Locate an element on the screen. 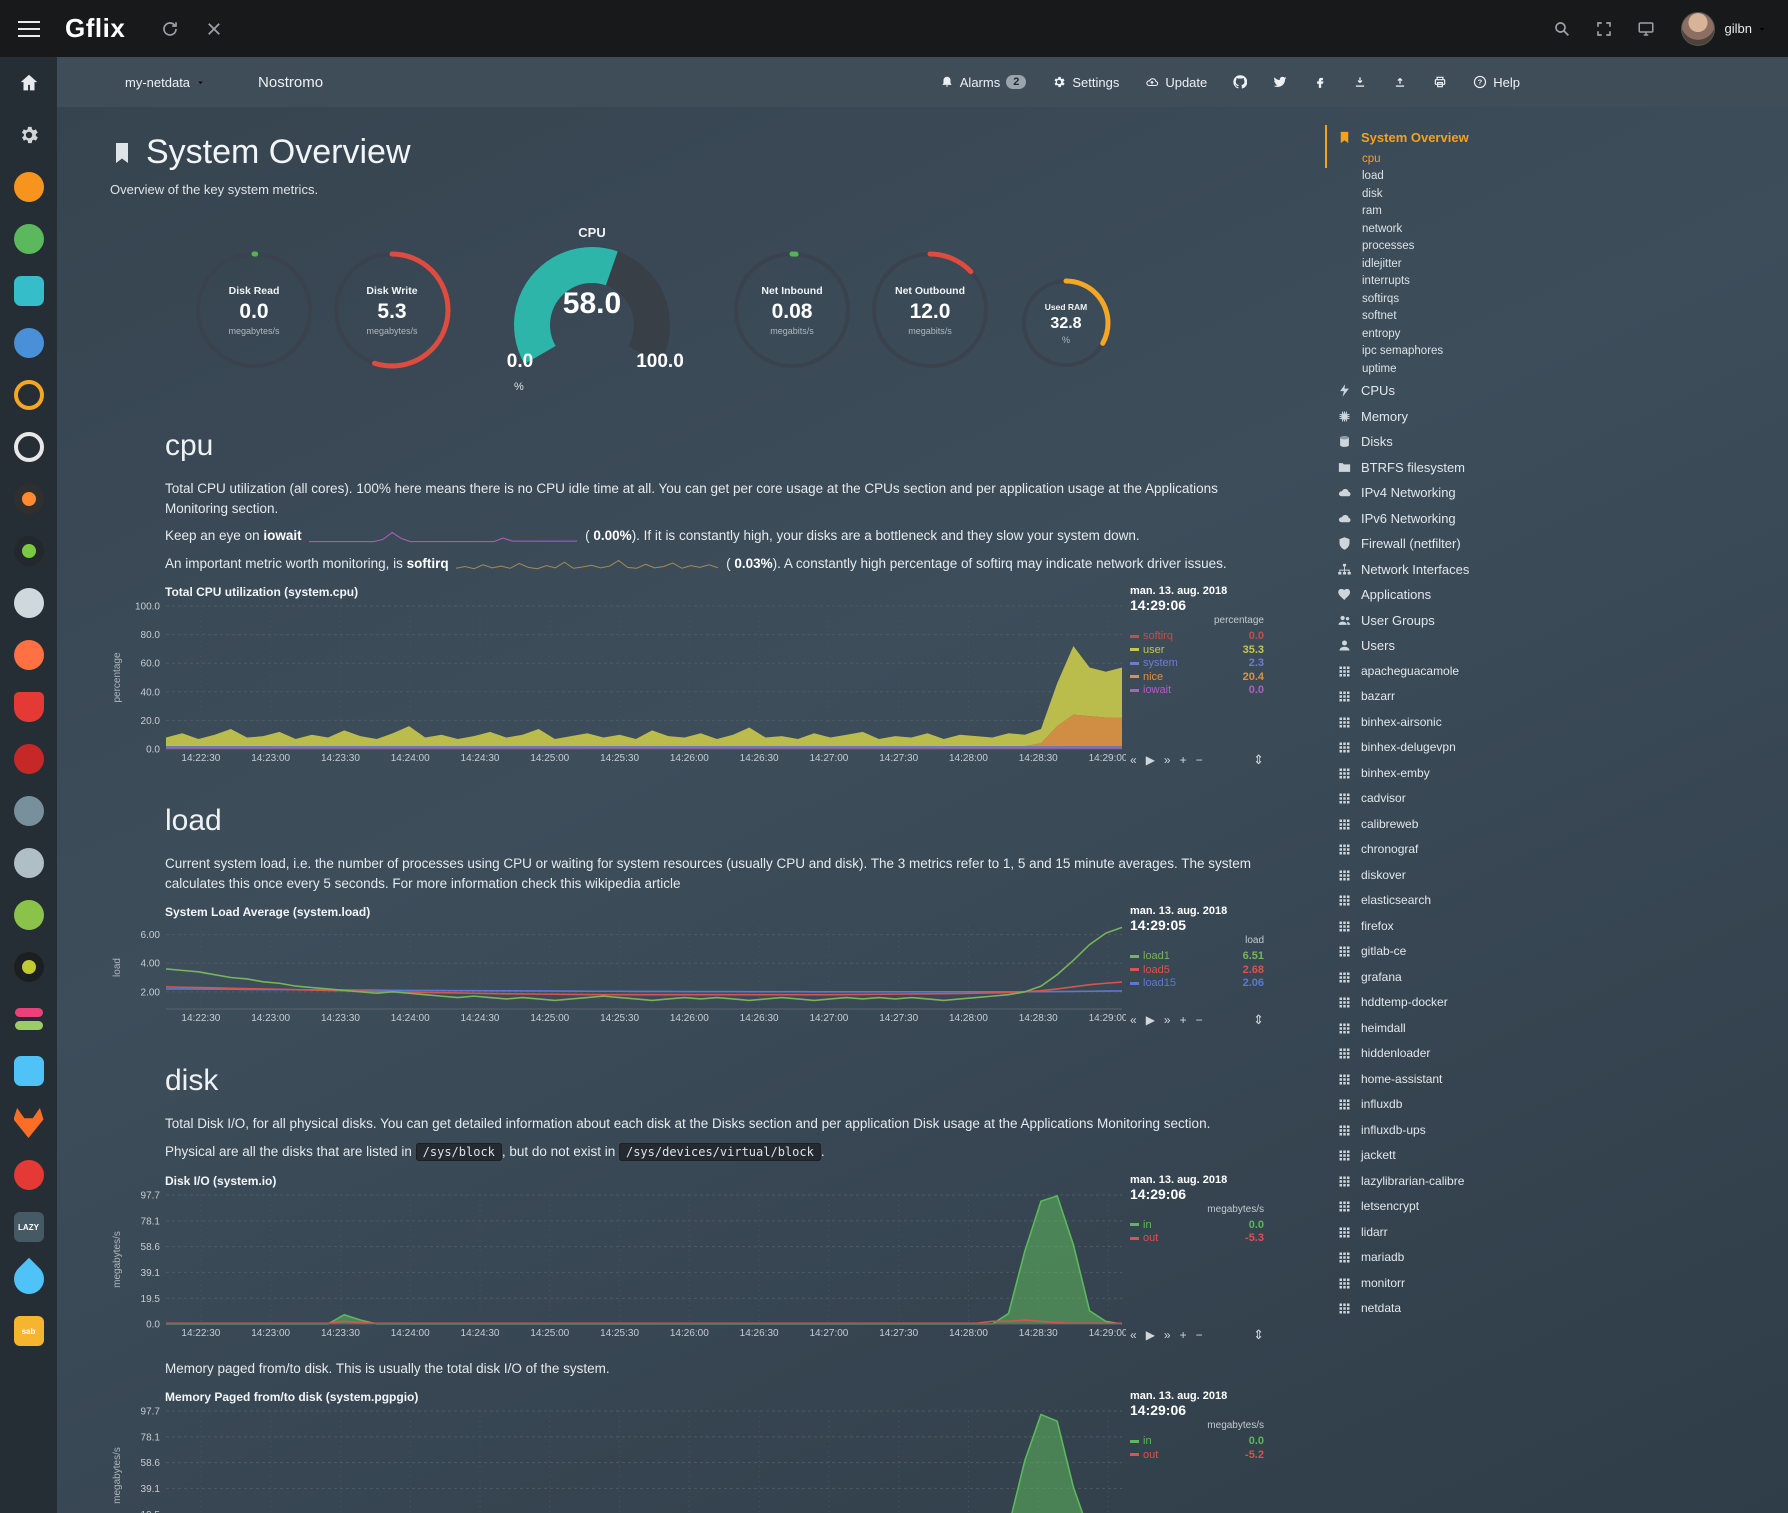  gauge-disk-read: Disk Read 0.0 megabytes/s is located at coordinates (254, 310).